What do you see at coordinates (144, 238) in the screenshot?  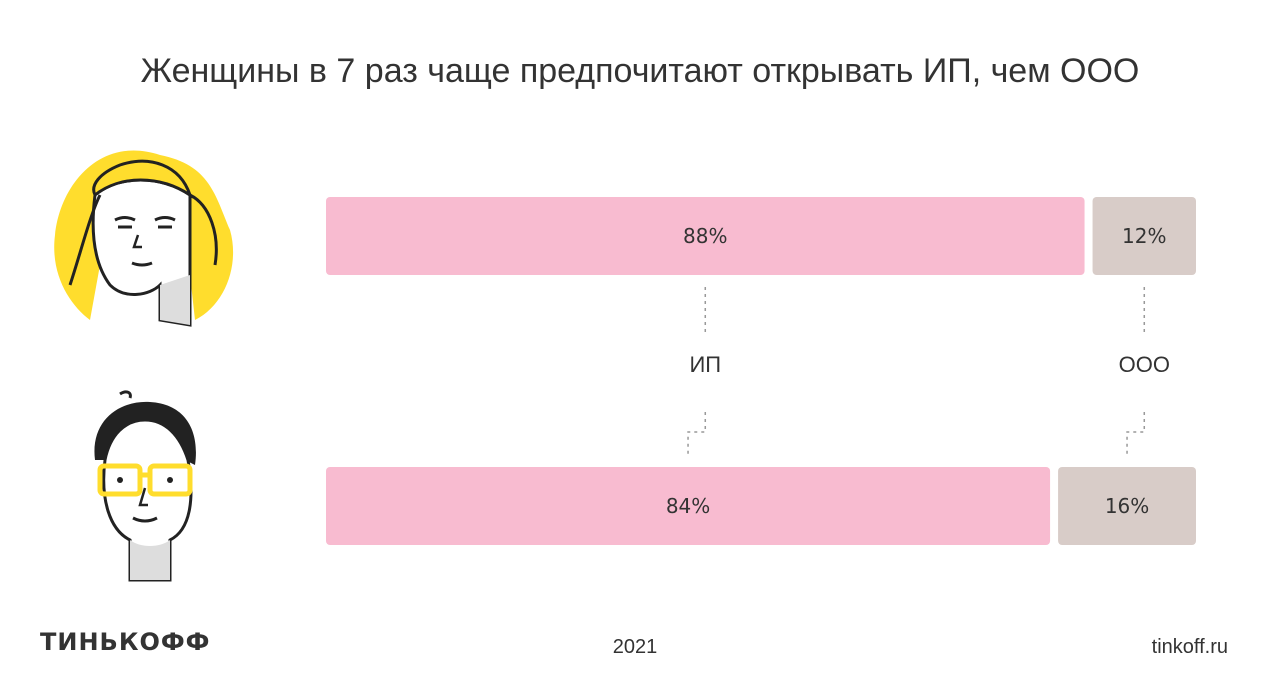 I see `woman-avatar-icon` at bounding box center [144, 238].